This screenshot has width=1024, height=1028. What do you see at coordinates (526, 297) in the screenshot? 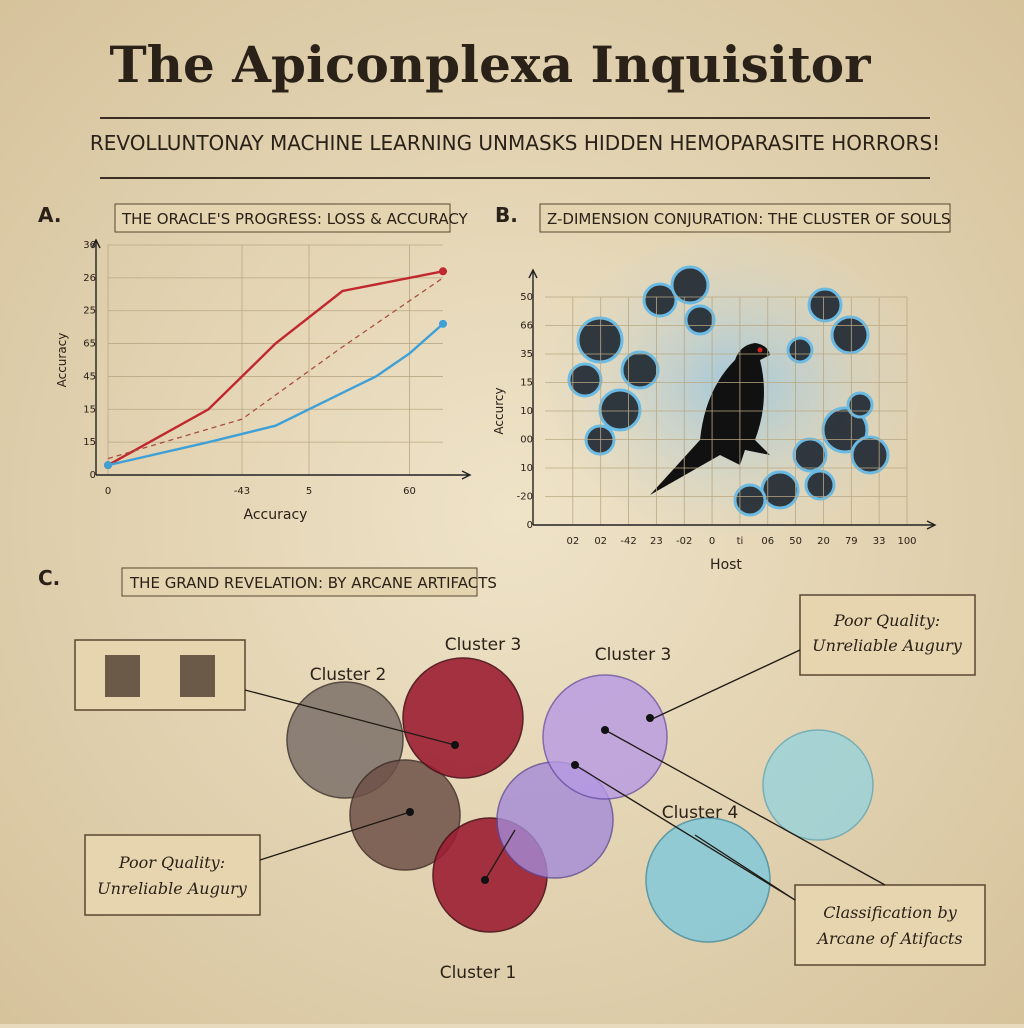
I see `y-tick-label: 50` at bounding box center [526, 297].